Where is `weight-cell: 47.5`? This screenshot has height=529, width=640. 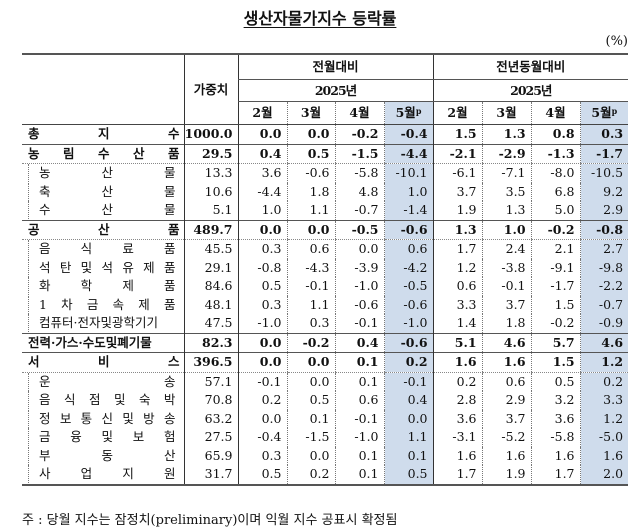 weight-cell: 47.5 is located at coordinates (210, 323).